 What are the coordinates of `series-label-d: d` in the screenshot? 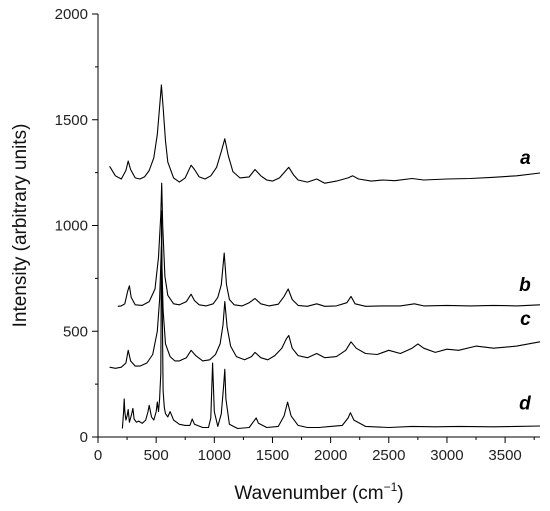 It's located at (525, 404).